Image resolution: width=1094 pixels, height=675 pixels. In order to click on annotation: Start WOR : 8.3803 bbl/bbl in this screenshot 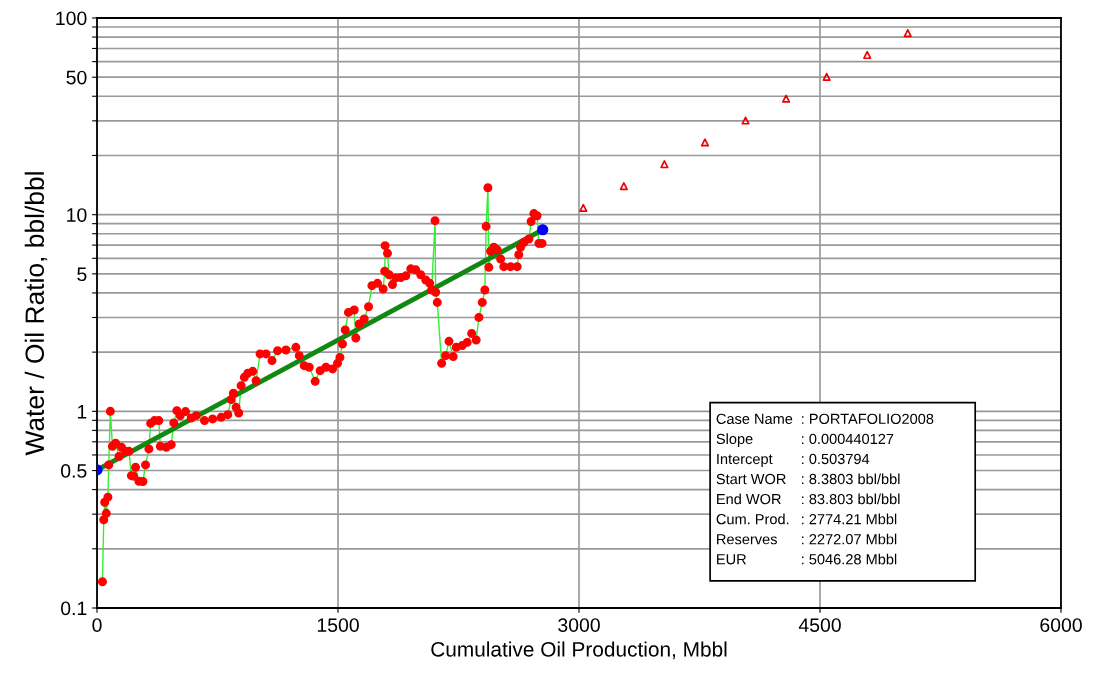, I will do `click(808, 479)`.